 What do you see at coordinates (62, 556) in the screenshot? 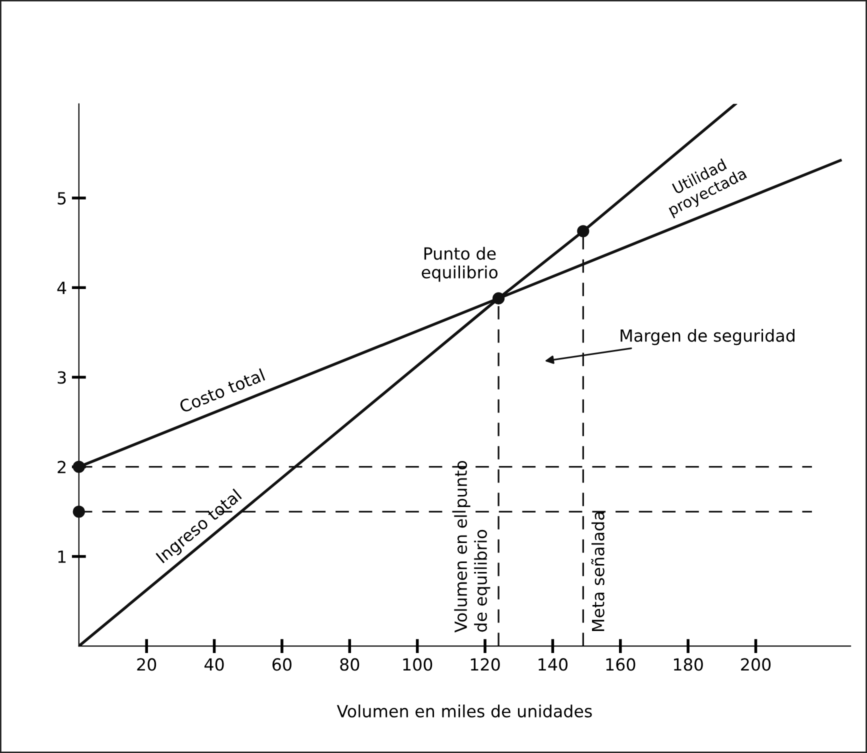
I see `y-tick-label: 1` at bounding box center [62, 556].